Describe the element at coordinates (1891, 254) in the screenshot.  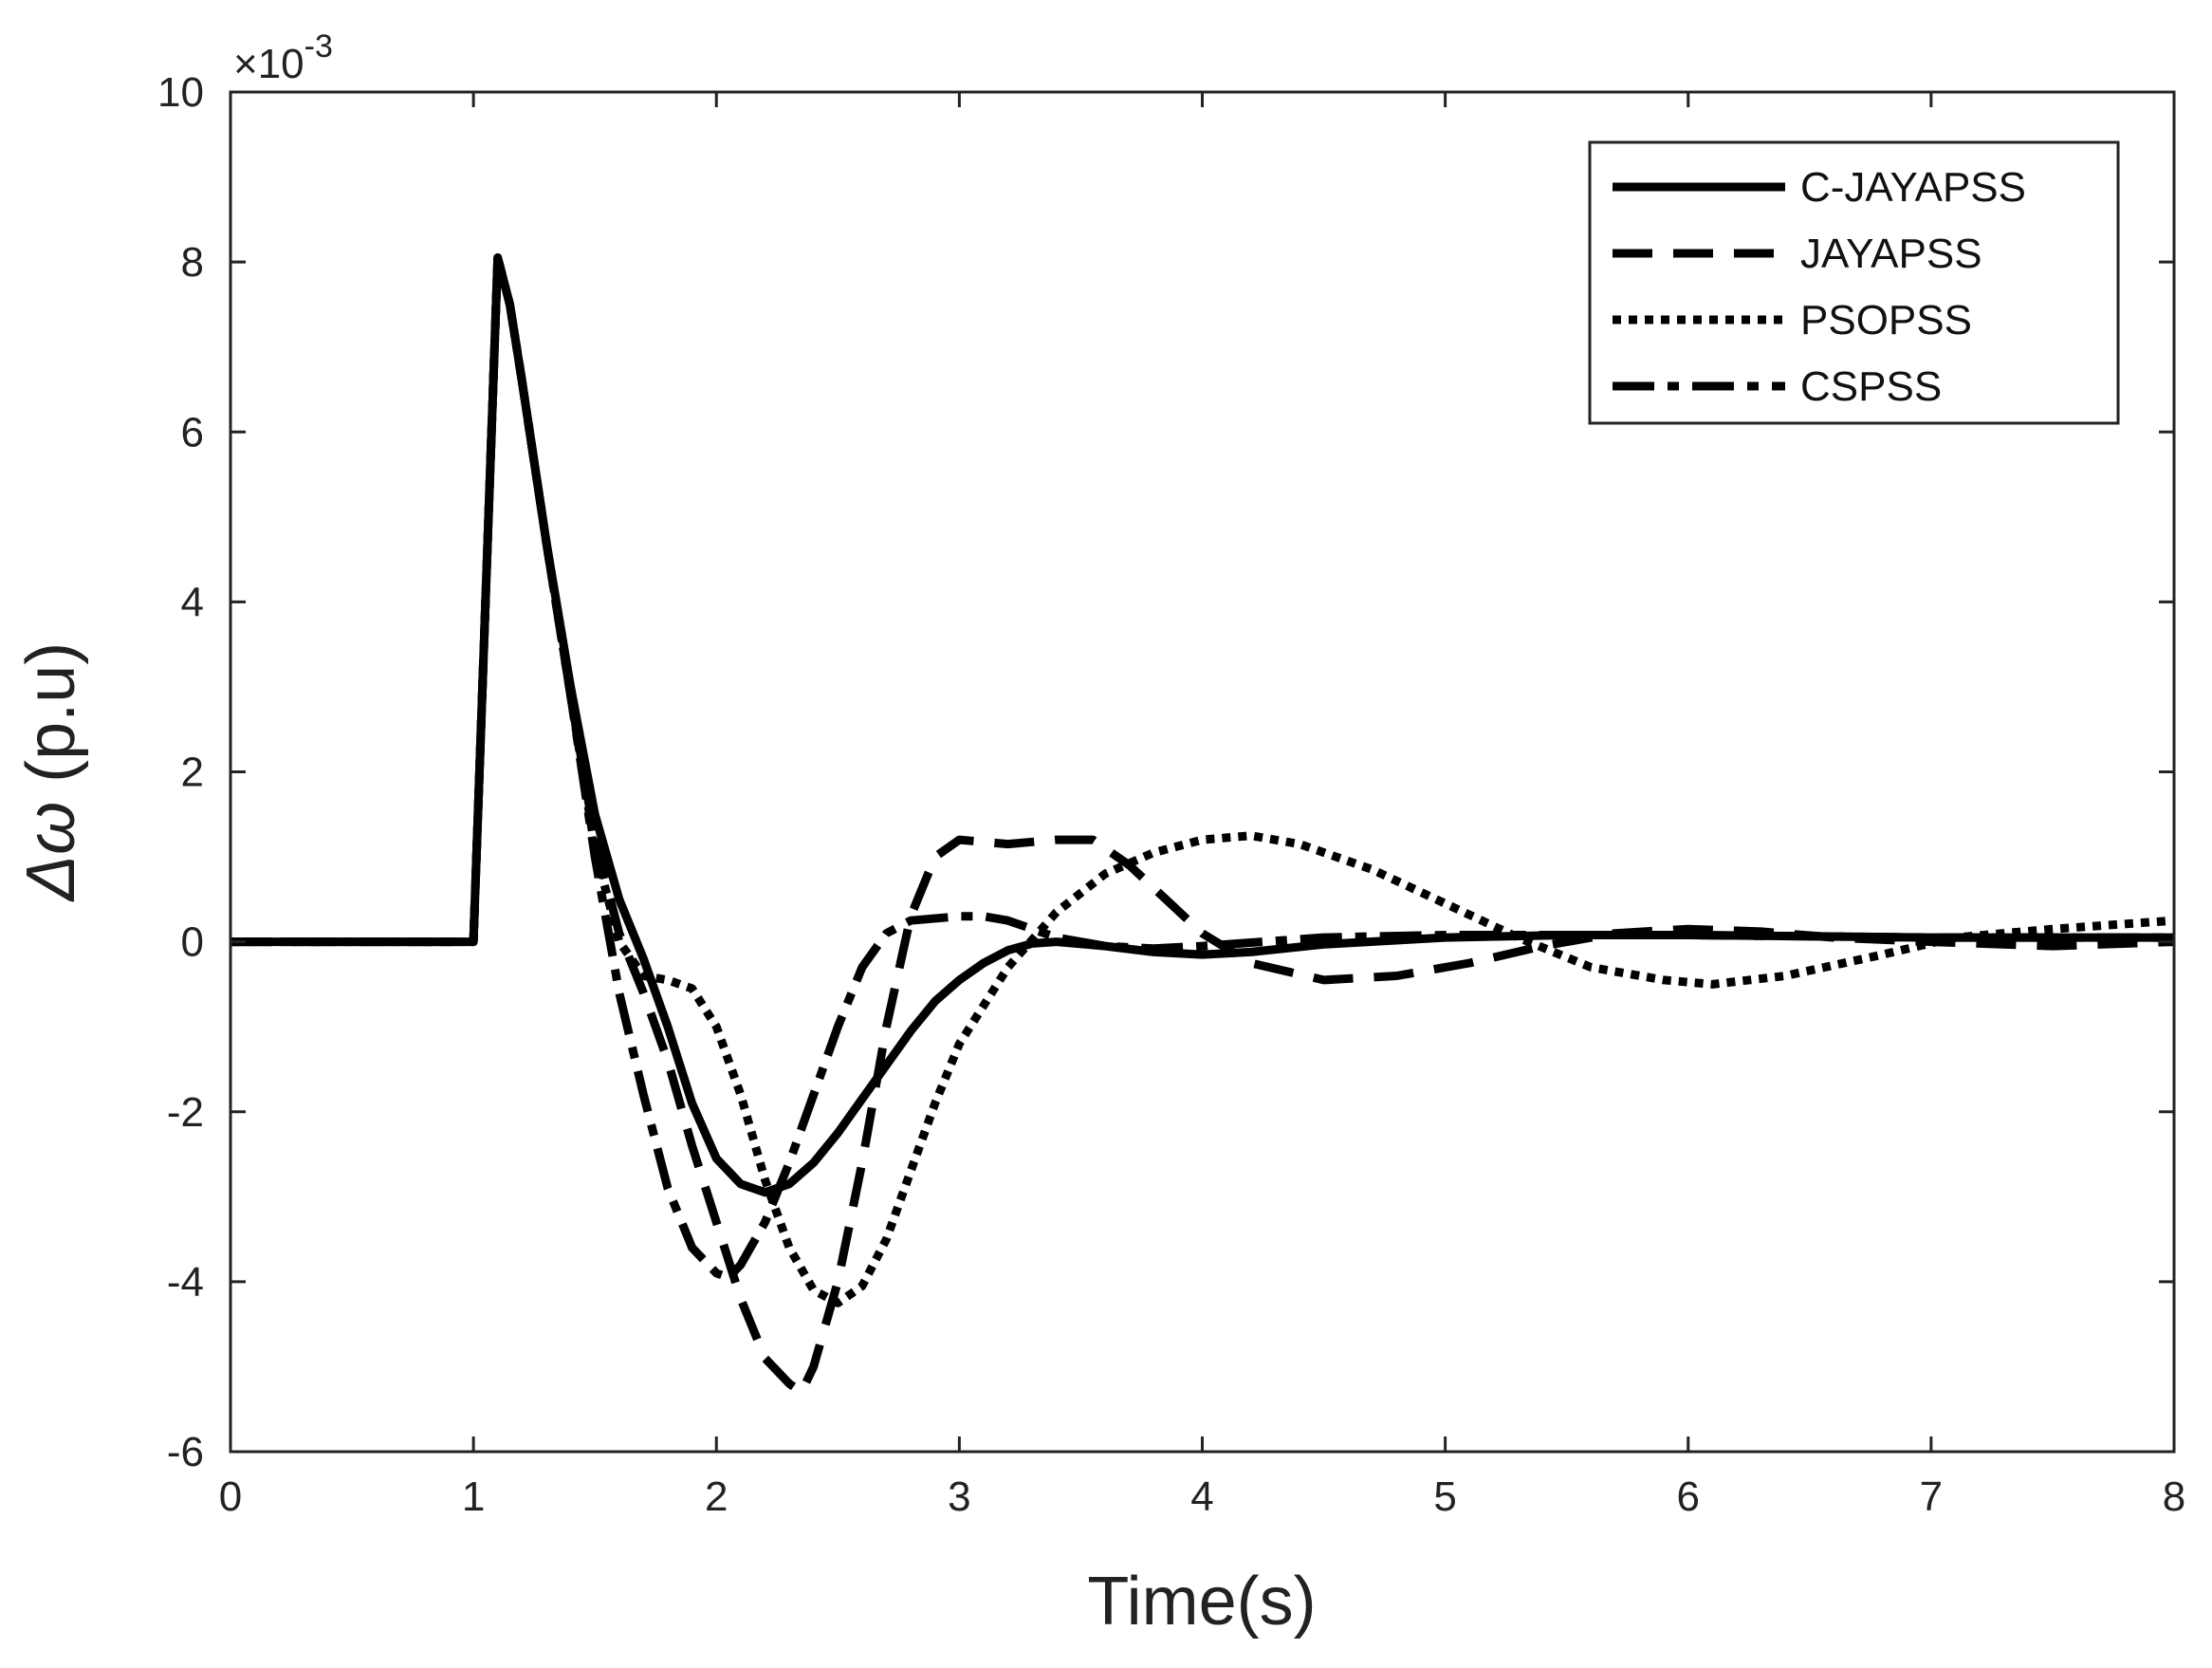
I see `legend-label-jayapss: JAYAPSS` at that location.